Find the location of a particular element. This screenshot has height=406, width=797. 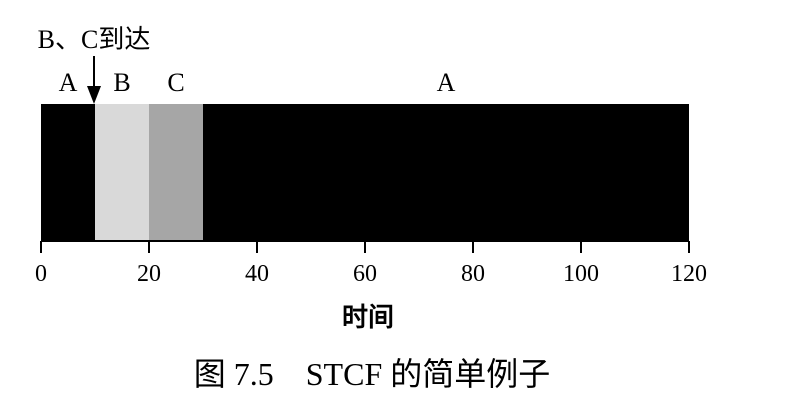

x-axis: 0 20 40 60 80 100 120 is located at coordinates (371, 263).